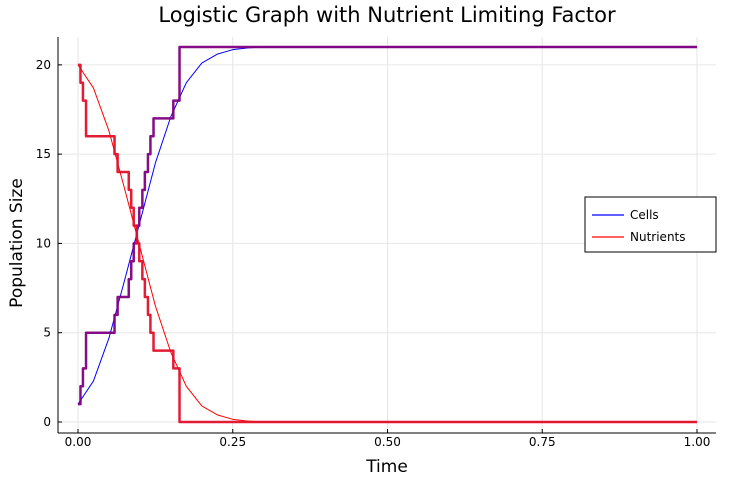 The width and height of the screenshot is (729, 487). I want to click on x-tick-label: 0.75, so click(542, 442).